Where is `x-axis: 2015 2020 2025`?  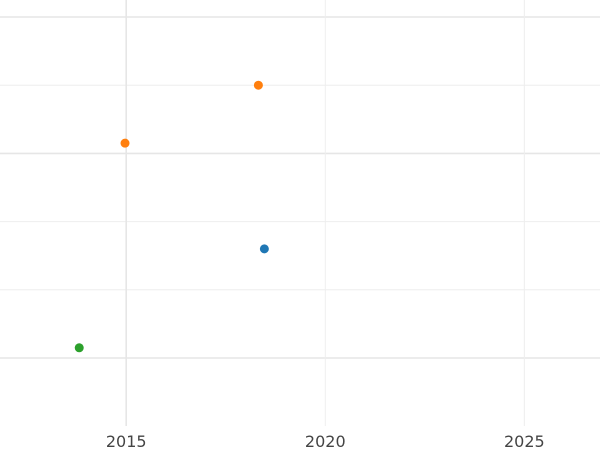 x-axis: 2015 2020 2025 is located at coordinates (325, 441).